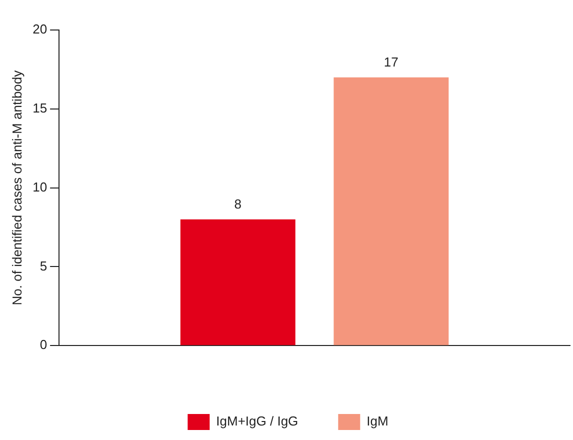  What do you see at coordinates (16, 188) in the screenshot?
I see `y-axis-title: No. of identified cases of anti-M antibody` at bounding box center [16, 188].